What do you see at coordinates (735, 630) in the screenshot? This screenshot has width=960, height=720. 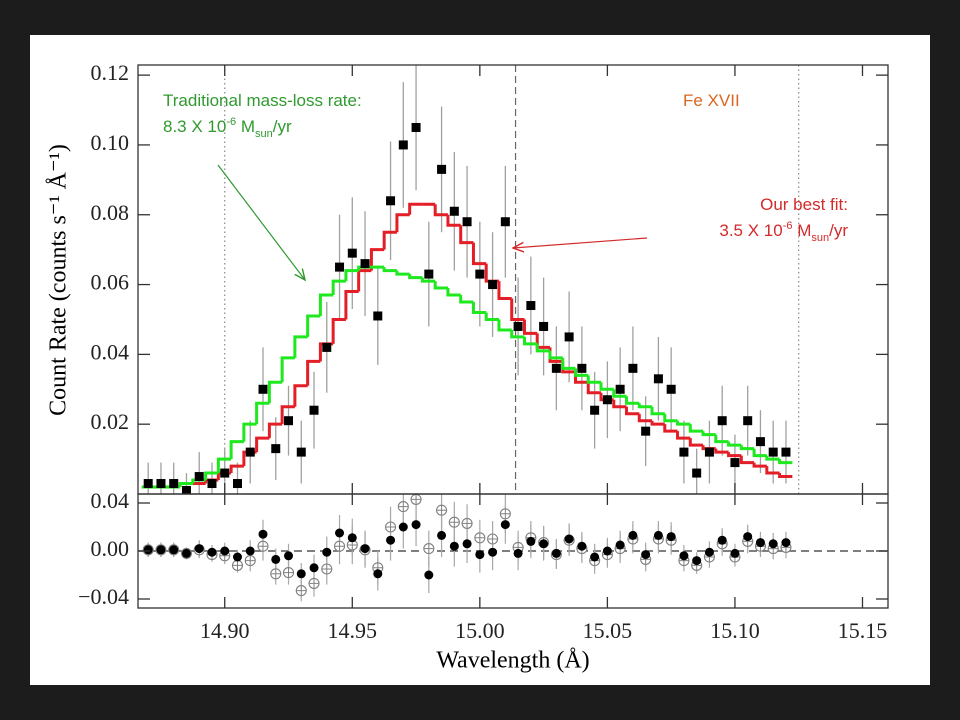 I see `x-tick-label: 15.10` at bounding box center [735, 630].